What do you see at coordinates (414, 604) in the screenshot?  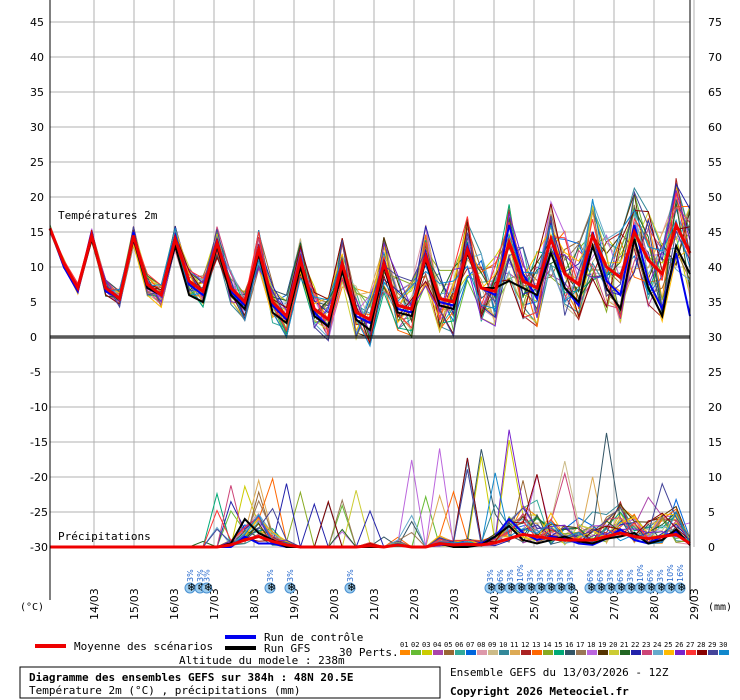 I see `x-tick-label: 22/03` at bounding box center [414, 604].